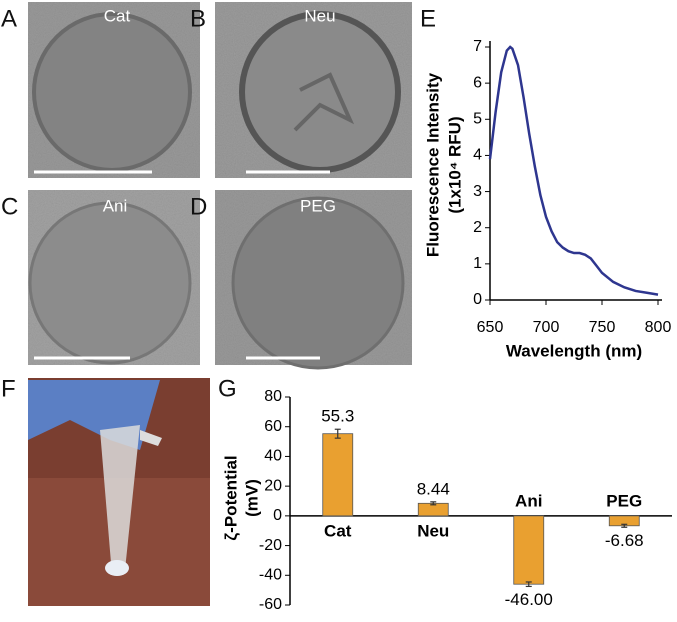  I want to click on category-label: PEG, so click(624, 500).